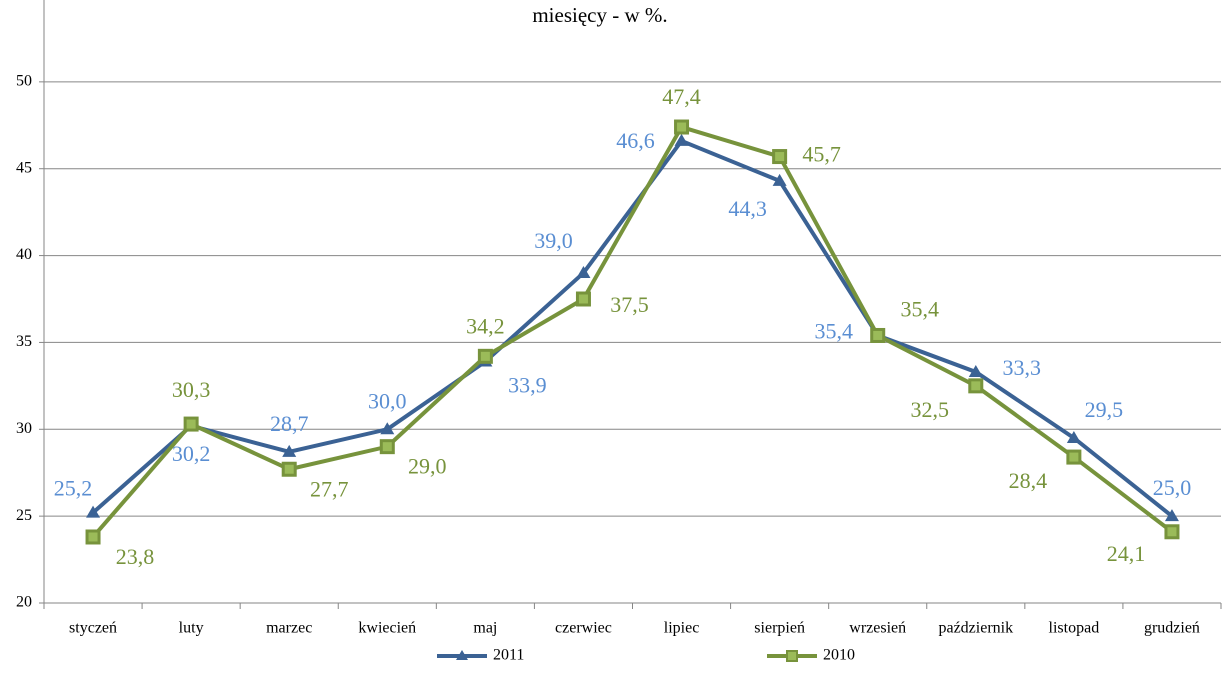 The height and width of the screenshot is (691, 1223). What do you see at coordinates (599, 15) in the screenshot?
I see `chart-title: miesięcy - w %.` at bounding box center [599, 15].